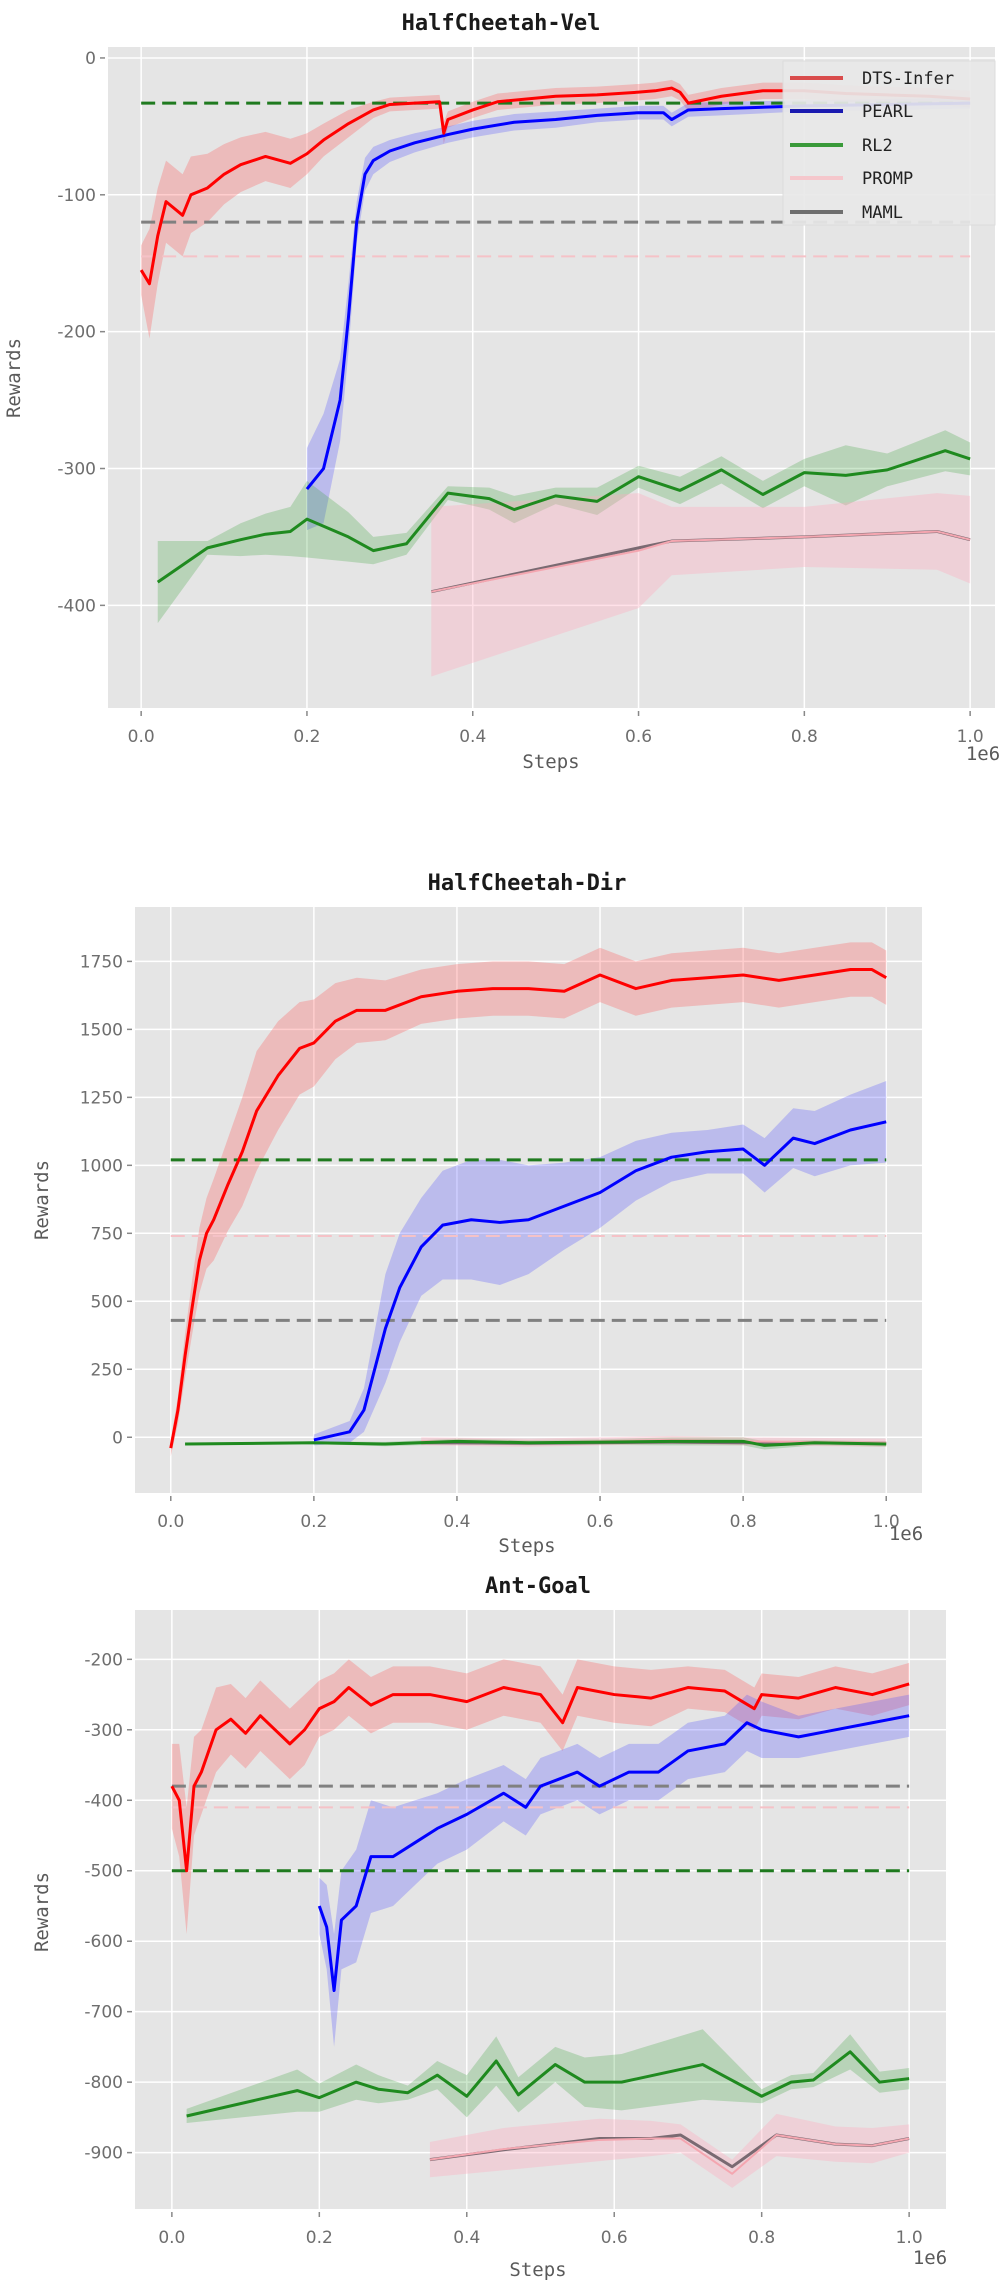 This screenshot has width=1002, height=2284. What do you see at coordinates (103, 1942) in the screenshot?
I see `y-tick-label: -600` at bounding box center [103, 1942].